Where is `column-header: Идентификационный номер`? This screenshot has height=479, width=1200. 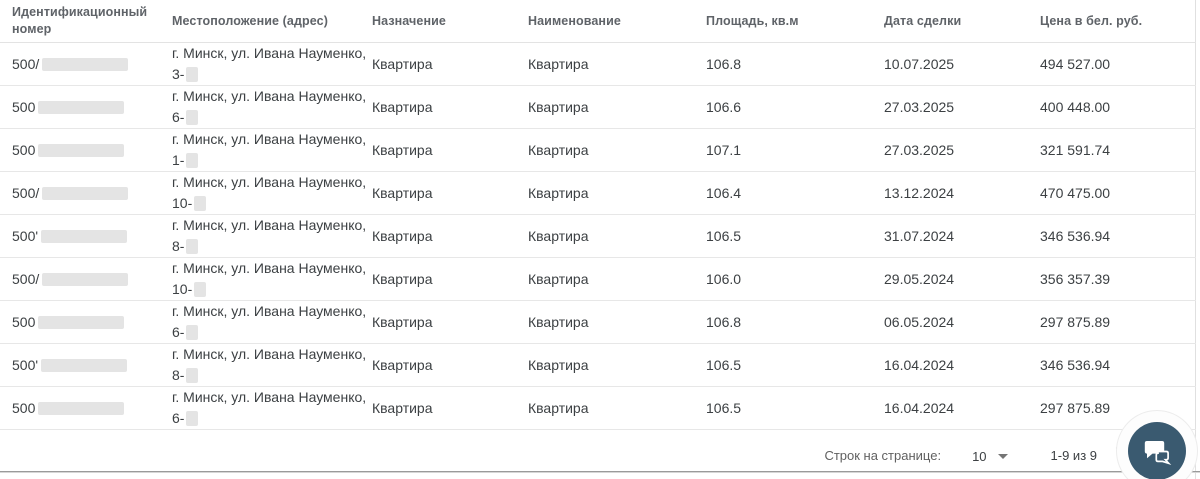
column-header: Идентификационный номер is located at coordinates (80, 21).